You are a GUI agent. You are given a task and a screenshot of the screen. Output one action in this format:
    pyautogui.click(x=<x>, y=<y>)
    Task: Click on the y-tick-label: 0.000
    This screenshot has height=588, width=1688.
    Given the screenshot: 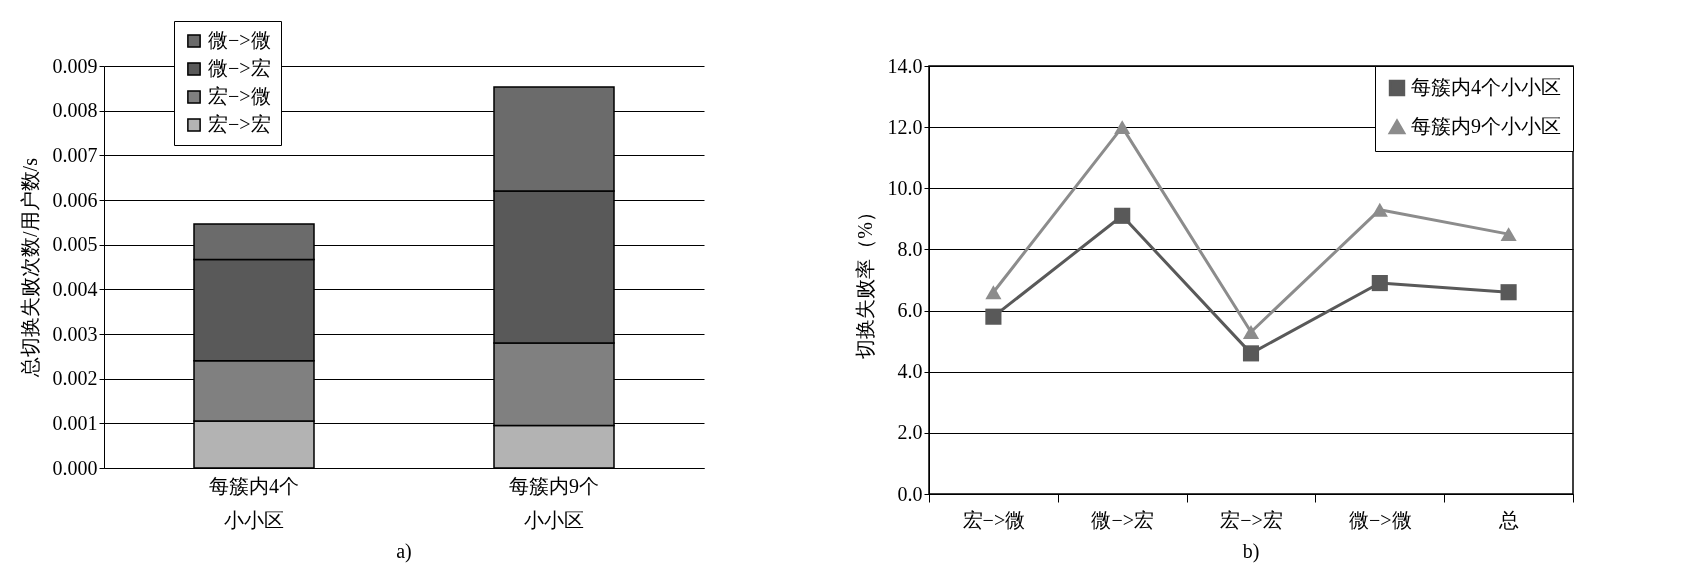 What is the action you would take?
    pyautogui.click(x=75, y=467)
    